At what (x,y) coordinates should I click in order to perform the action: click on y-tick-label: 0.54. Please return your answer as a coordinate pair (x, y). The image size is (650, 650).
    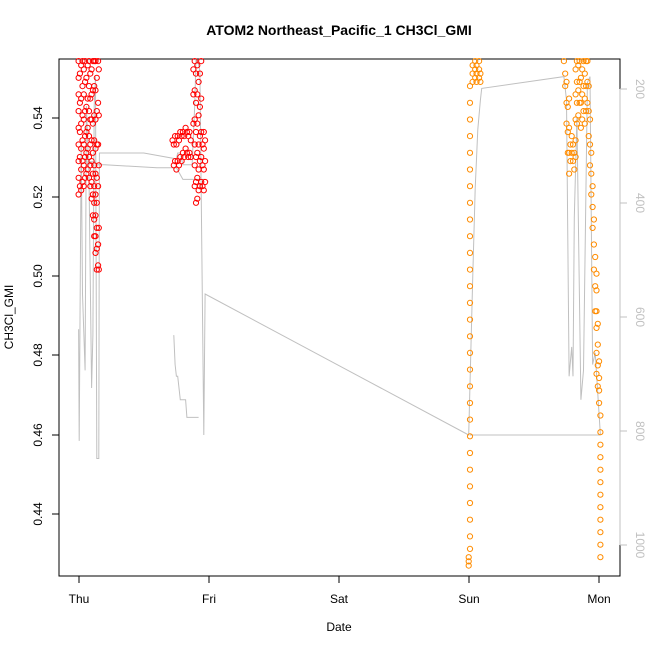
    Looking at the image, I should click on (38, 118).